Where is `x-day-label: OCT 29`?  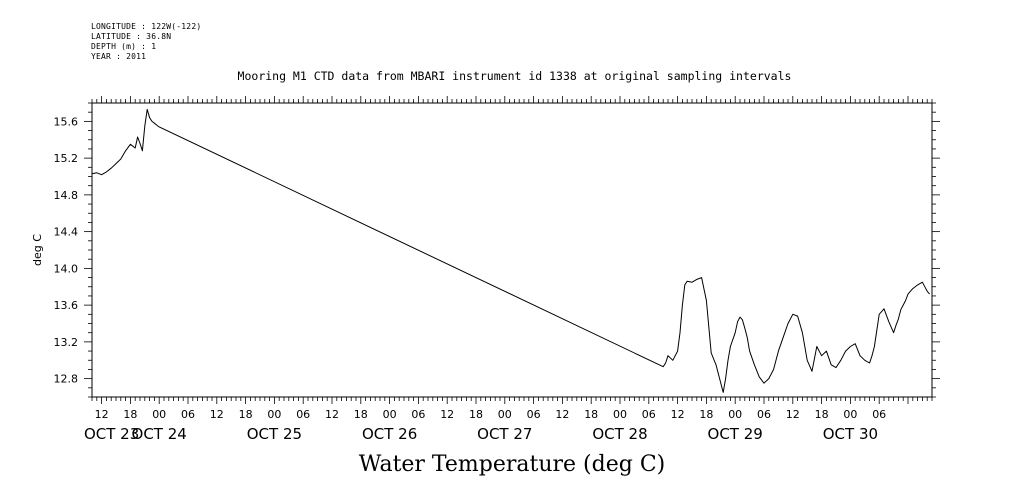 x-day-label: OCT 29 is located at coordinates (735, 434).